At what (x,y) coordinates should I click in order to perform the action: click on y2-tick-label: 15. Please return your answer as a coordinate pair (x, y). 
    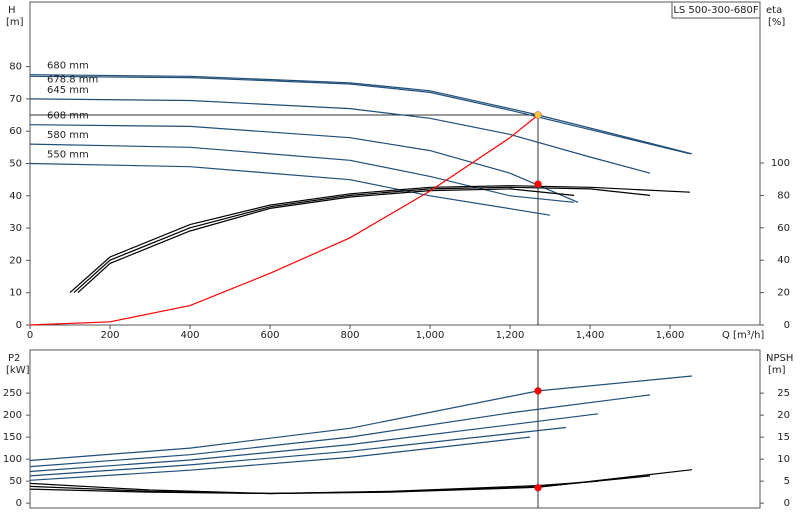
    Looking at the image, I should click on (783, 437).